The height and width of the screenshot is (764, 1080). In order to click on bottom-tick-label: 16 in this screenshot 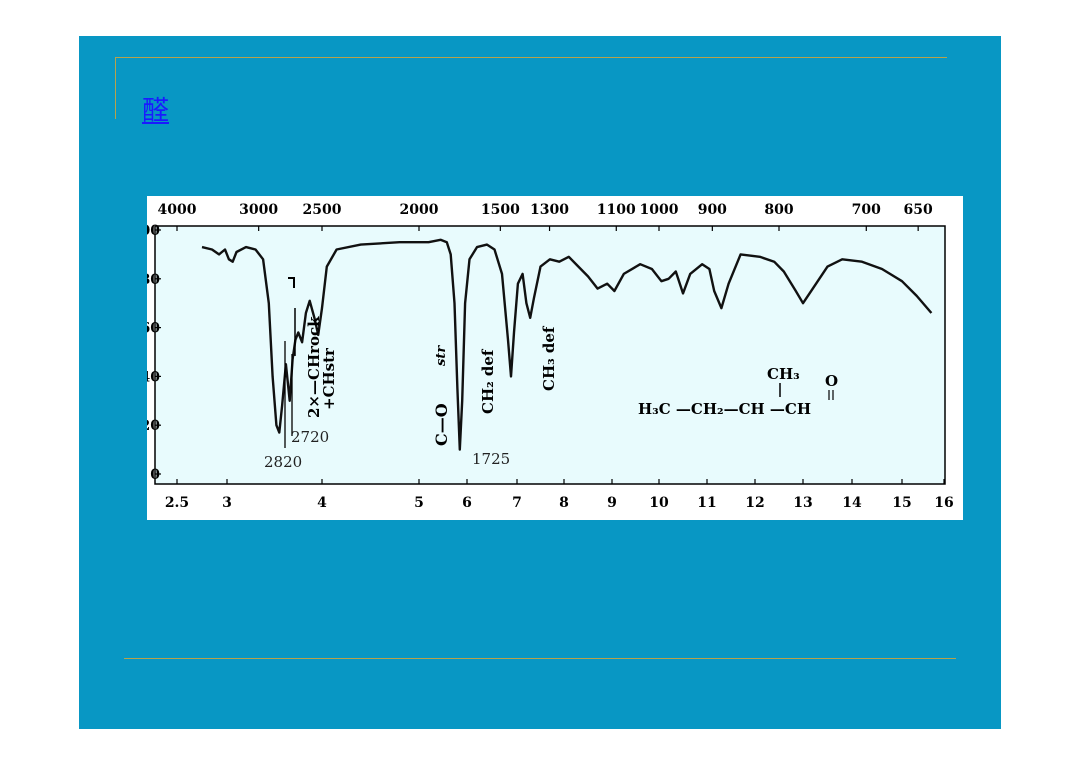, I will do `click(943, 503)`.